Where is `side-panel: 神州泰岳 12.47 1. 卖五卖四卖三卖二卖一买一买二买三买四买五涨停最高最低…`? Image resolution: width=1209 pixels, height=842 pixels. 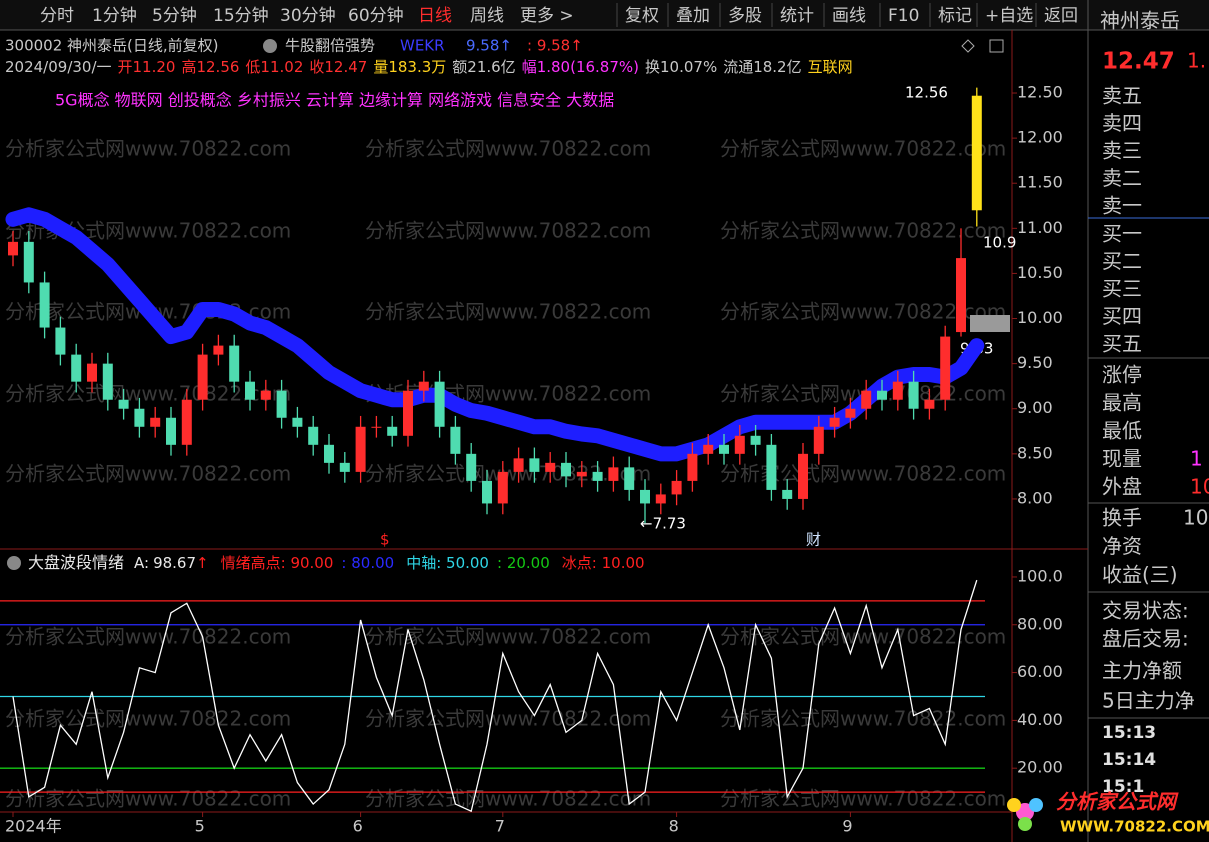 side-panel: 神州泰岳 12.47 1. 卖五卖四卖三卖二卖一买一买二买三买四买五涨停最高最低… is located at coordinates (1148, 403).